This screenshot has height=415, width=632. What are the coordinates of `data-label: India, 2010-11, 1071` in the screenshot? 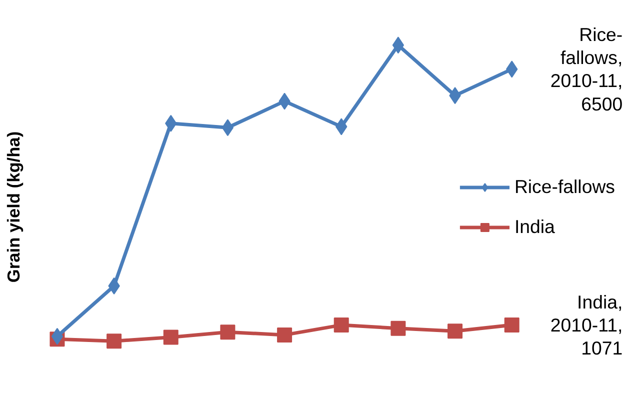 It's located at (586, 325).